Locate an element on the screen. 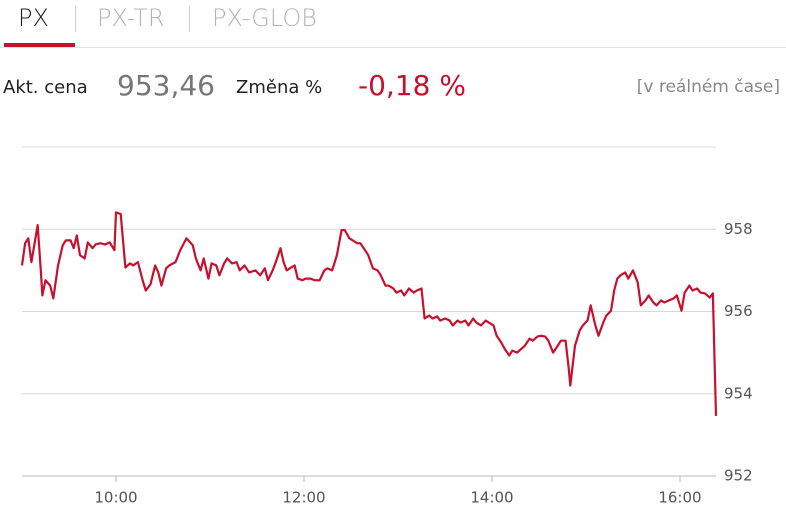  change-label: Změna % is located at coordinates (279, 87).